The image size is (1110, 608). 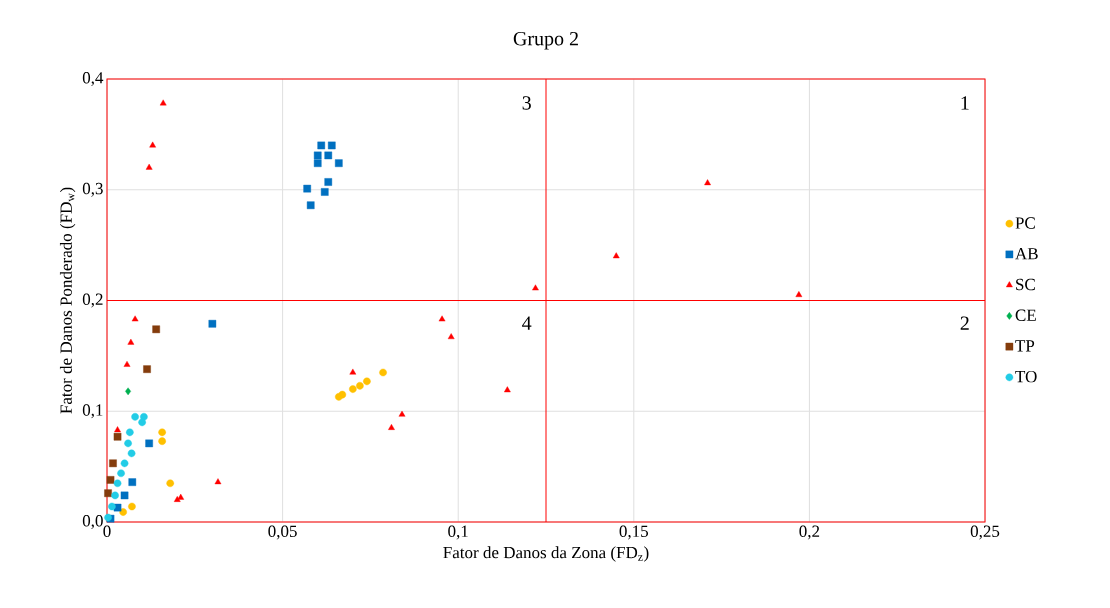 What do you see at coordinates (1025, 284) in the screenshot?
I see `legend-label: SC` at bounding box center [1025, 284].